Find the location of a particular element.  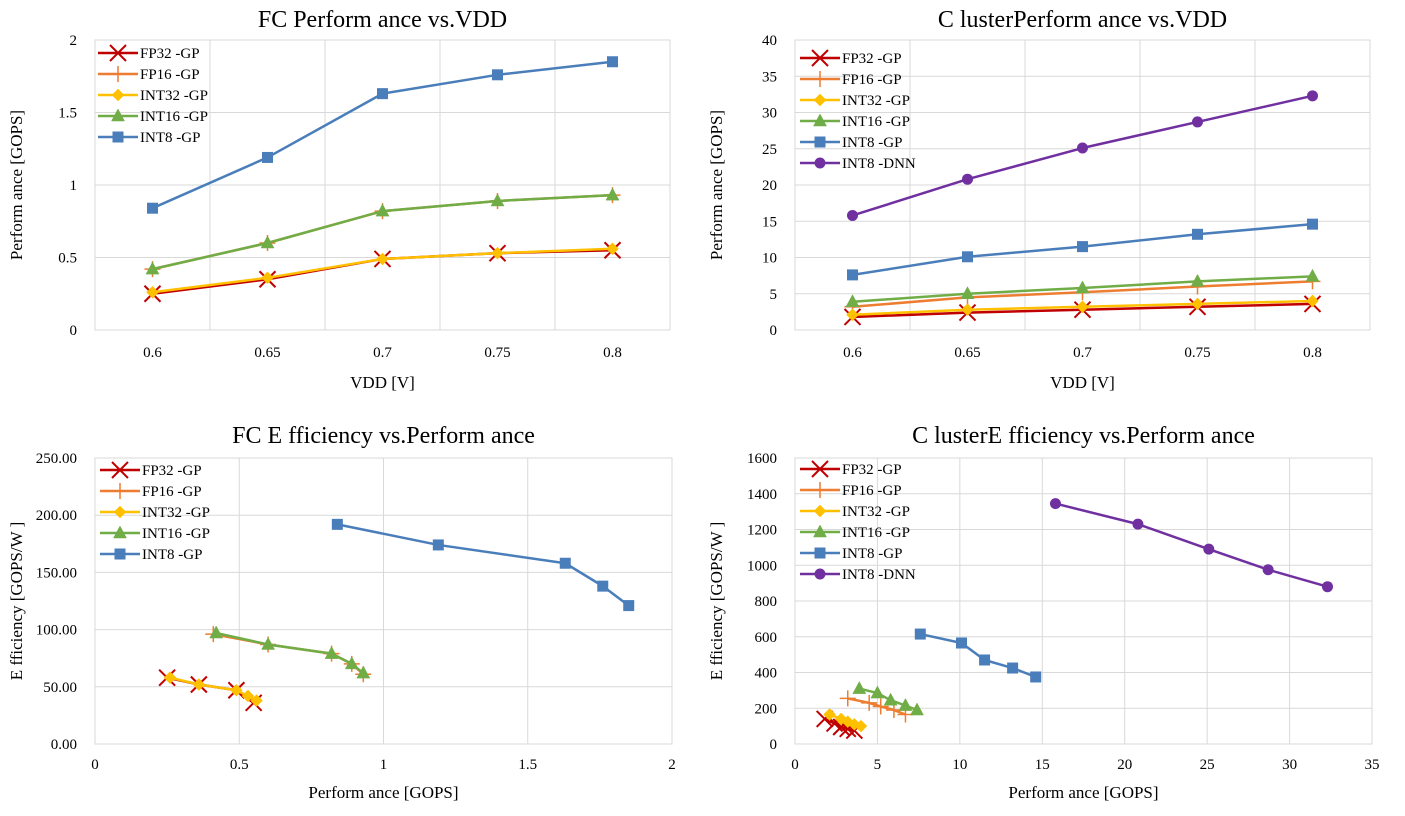

series-int32-gp is located at coordinates (213, 689).